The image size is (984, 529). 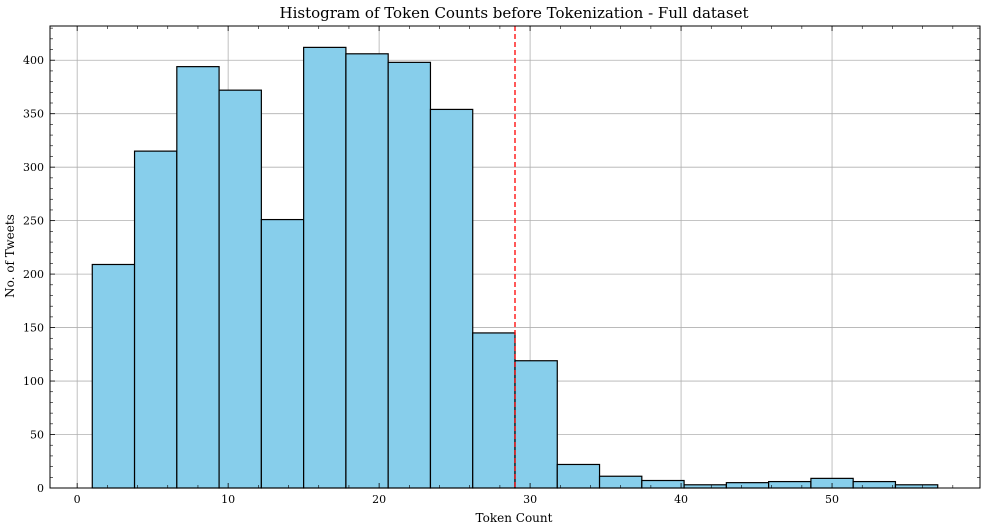 What do you see at coordinates (77, 499) in the screenshot?
I see `x-tick-label: 0` at bounding box center [77, 499].